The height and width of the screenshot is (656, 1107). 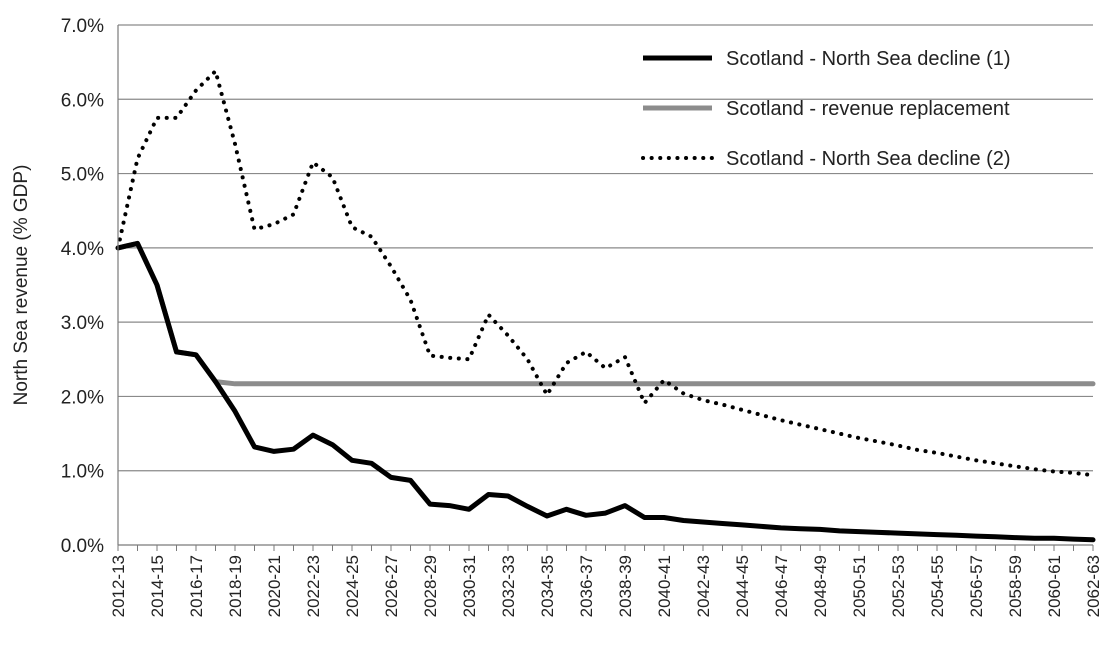 What do you see at coordinates (235, 586) in the screenshot?
I see `x-tick-label: 2018-19` at bounding box center [235, 586].